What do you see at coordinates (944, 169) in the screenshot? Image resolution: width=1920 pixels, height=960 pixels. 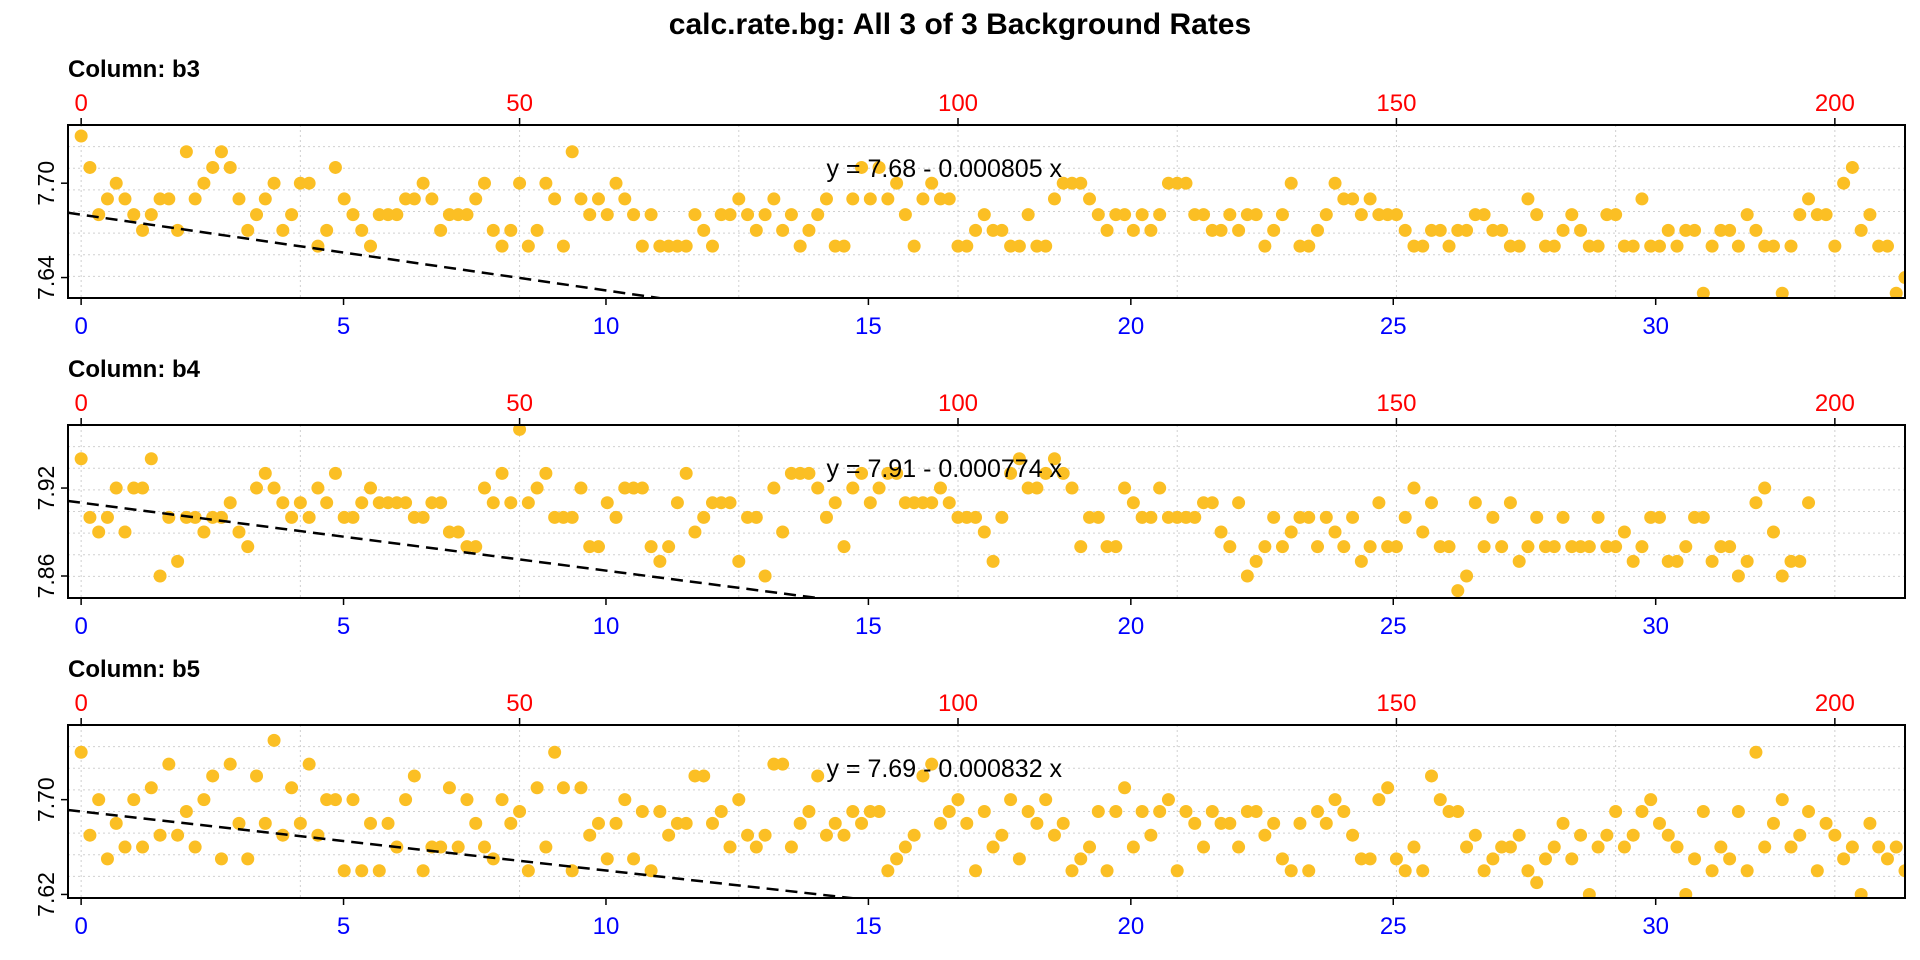 I see `regression-equation: y = 7.68 - 0.000805 x` at bounding box center [944, 169].